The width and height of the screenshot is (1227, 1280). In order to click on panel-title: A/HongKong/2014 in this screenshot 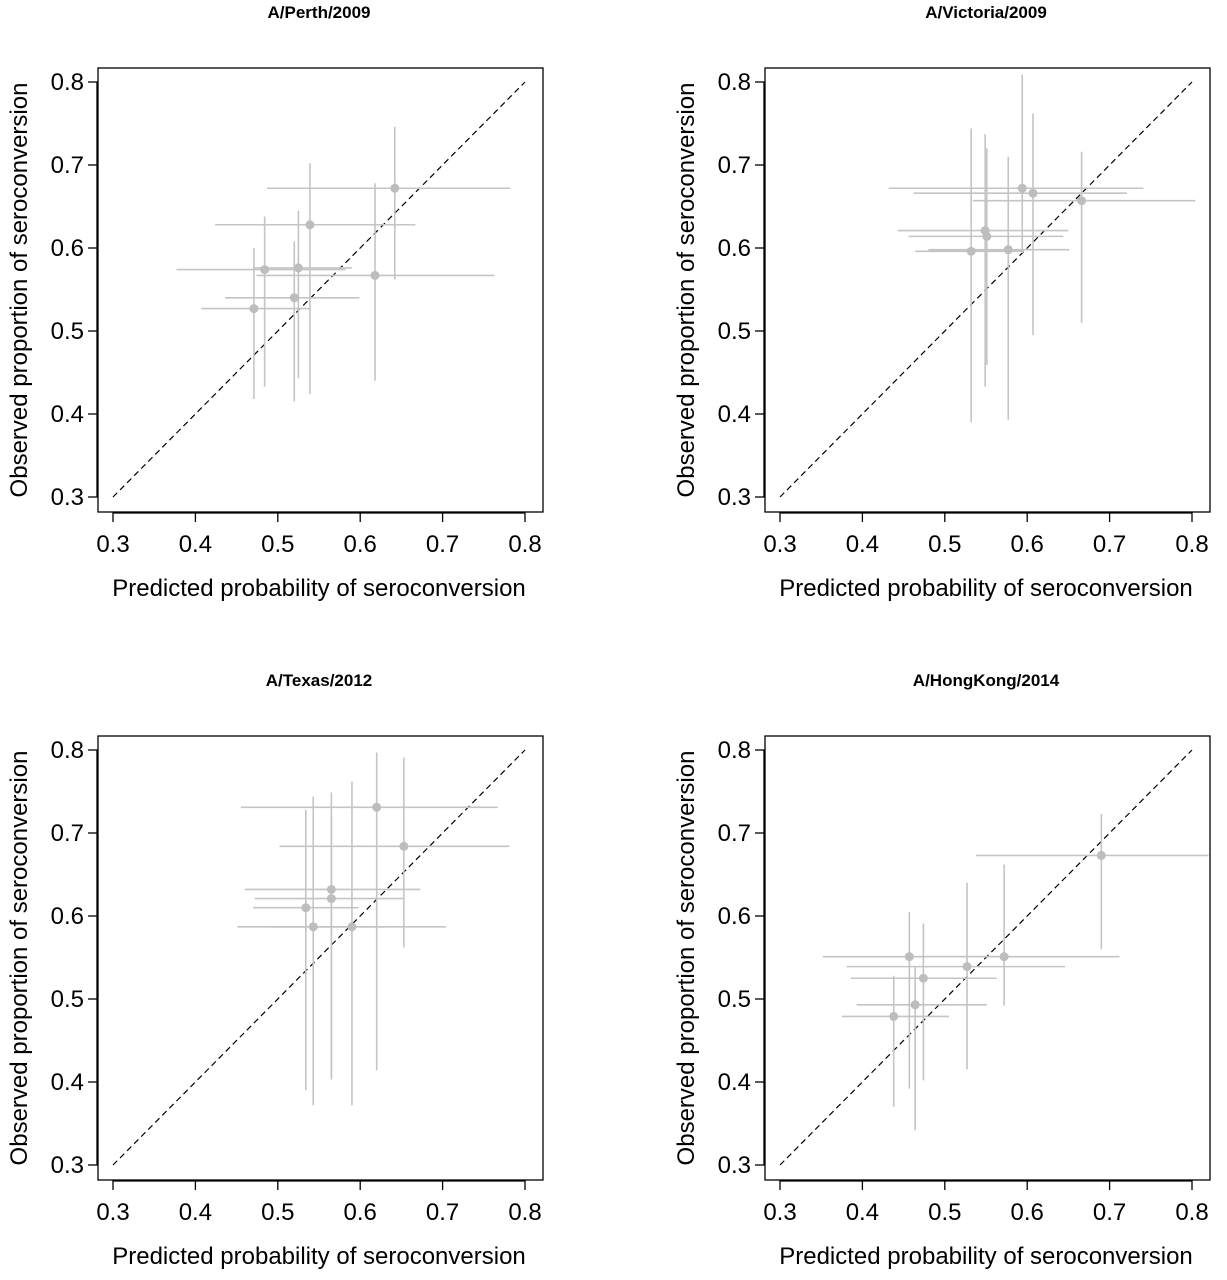, I will do `click(986, 680)`.